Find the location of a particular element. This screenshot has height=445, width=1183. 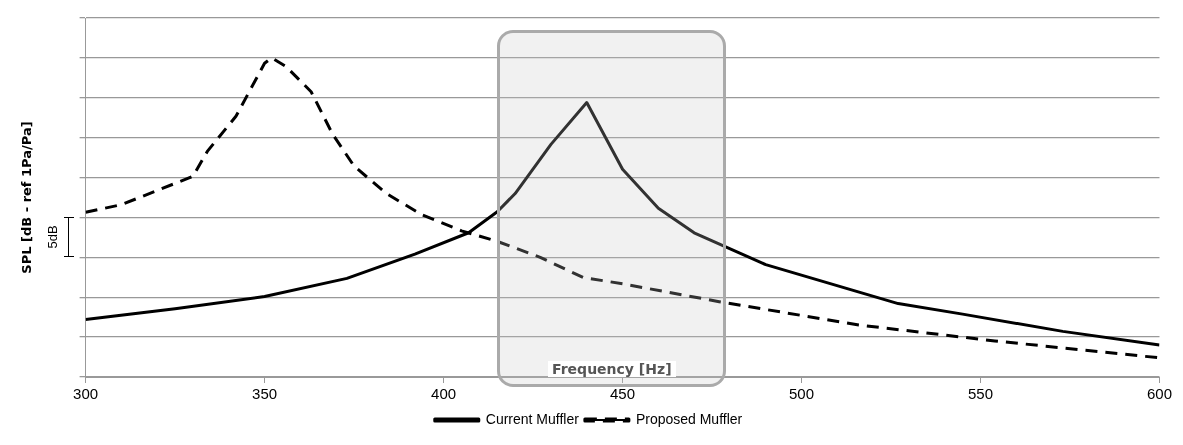

x-tick-label: 600 is located at coordinates (1159, 394).